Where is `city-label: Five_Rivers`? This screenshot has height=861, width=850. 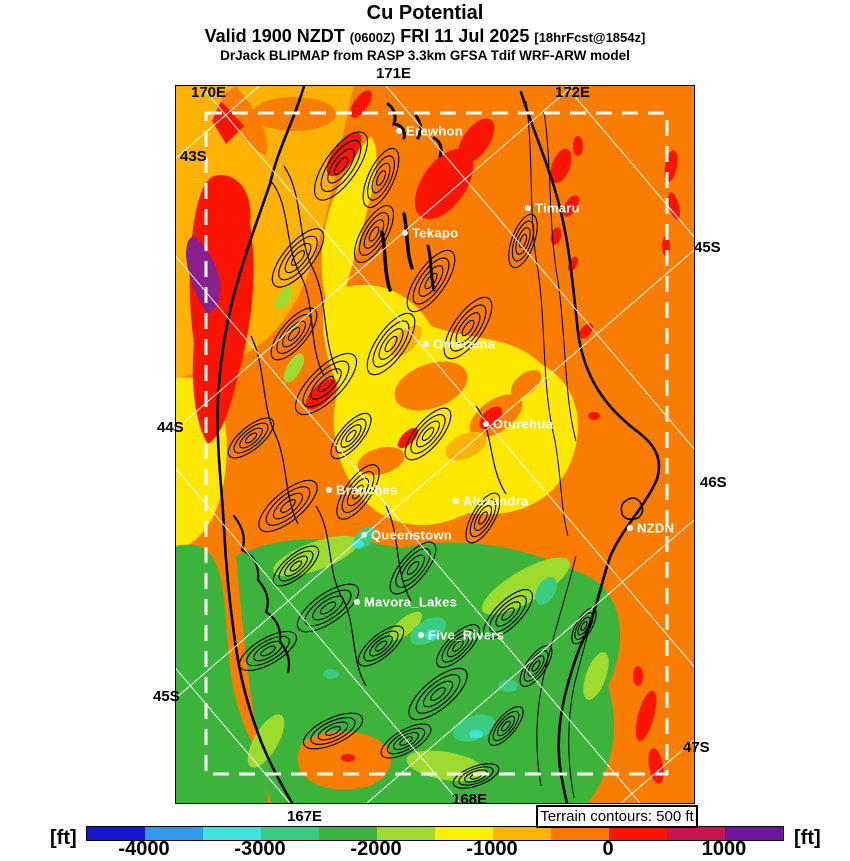
city-label: Five_Rivers is located at coordinates (466, 635).